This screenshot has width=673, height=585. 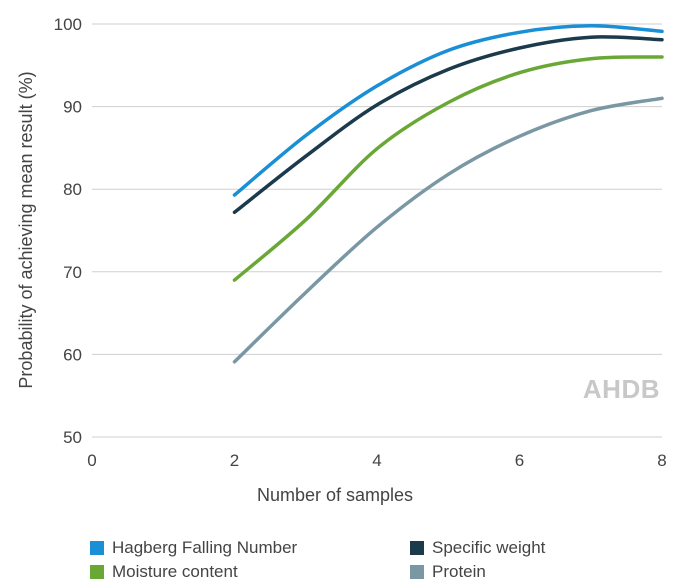 What do you see at coordinates (335, 495) in the screenshot?
I see `x-axis-title: Number of samples` at bounding box center [335, 495].